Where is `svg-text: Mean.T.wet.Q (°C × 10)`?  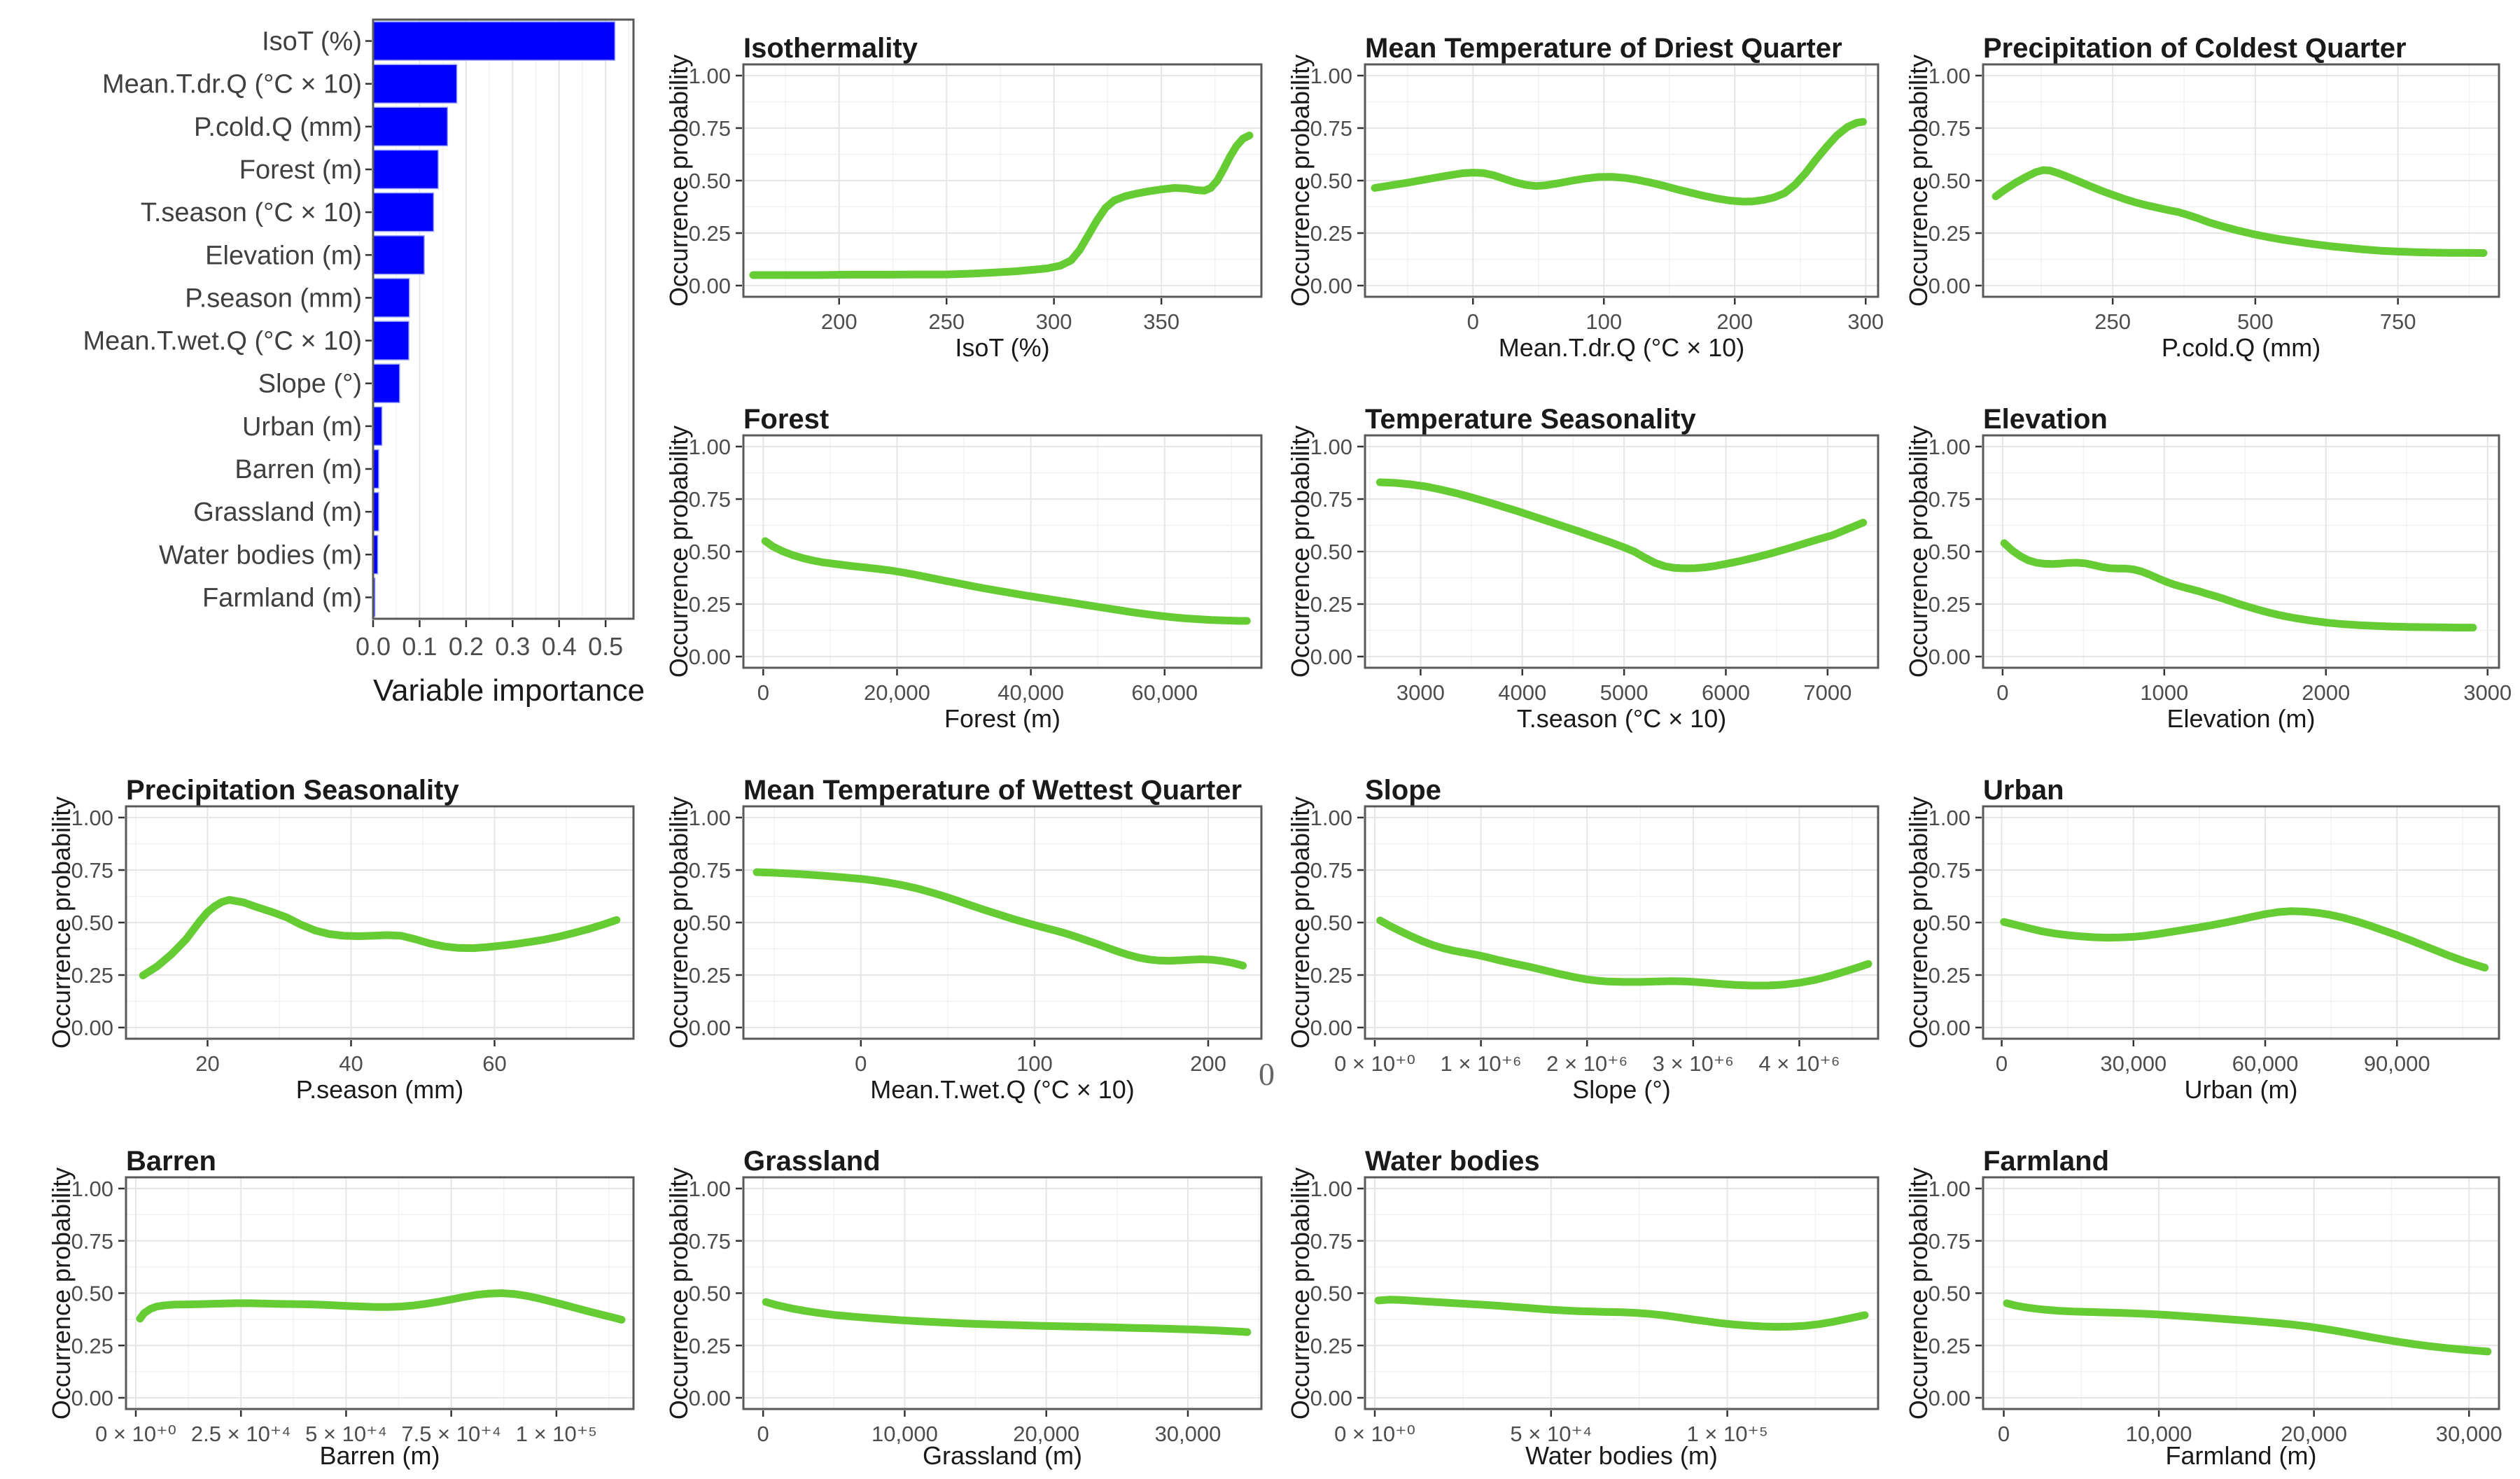
svg-text: Mean.T.wet.Q (°C × 10) is located at coordinates (223, 341).